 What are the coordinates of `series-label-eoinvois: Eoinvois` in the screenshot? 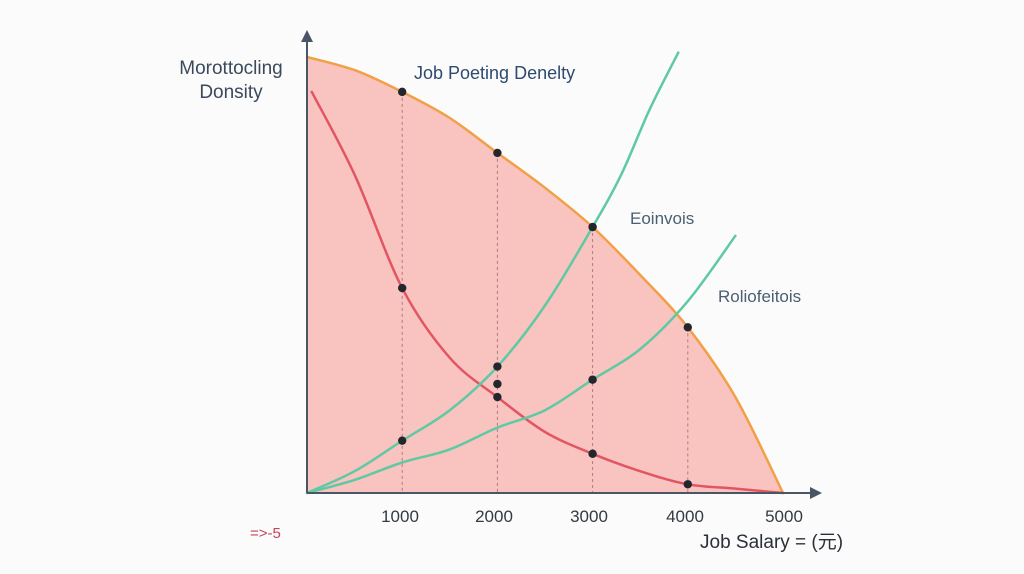 It's located at (662, 218).